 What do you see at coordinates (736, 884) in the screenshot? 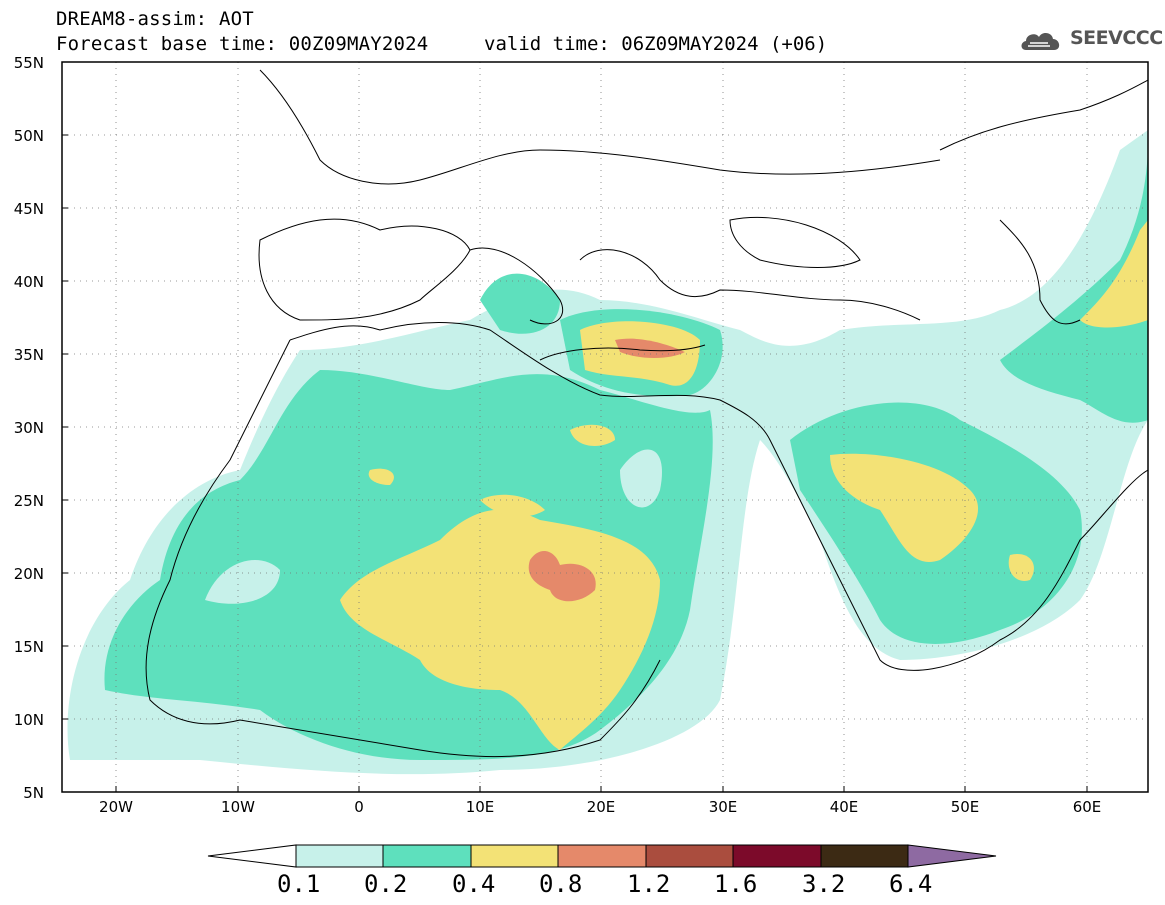
I see `colorbar-label: 1.6` at bounding box center [736, 884].